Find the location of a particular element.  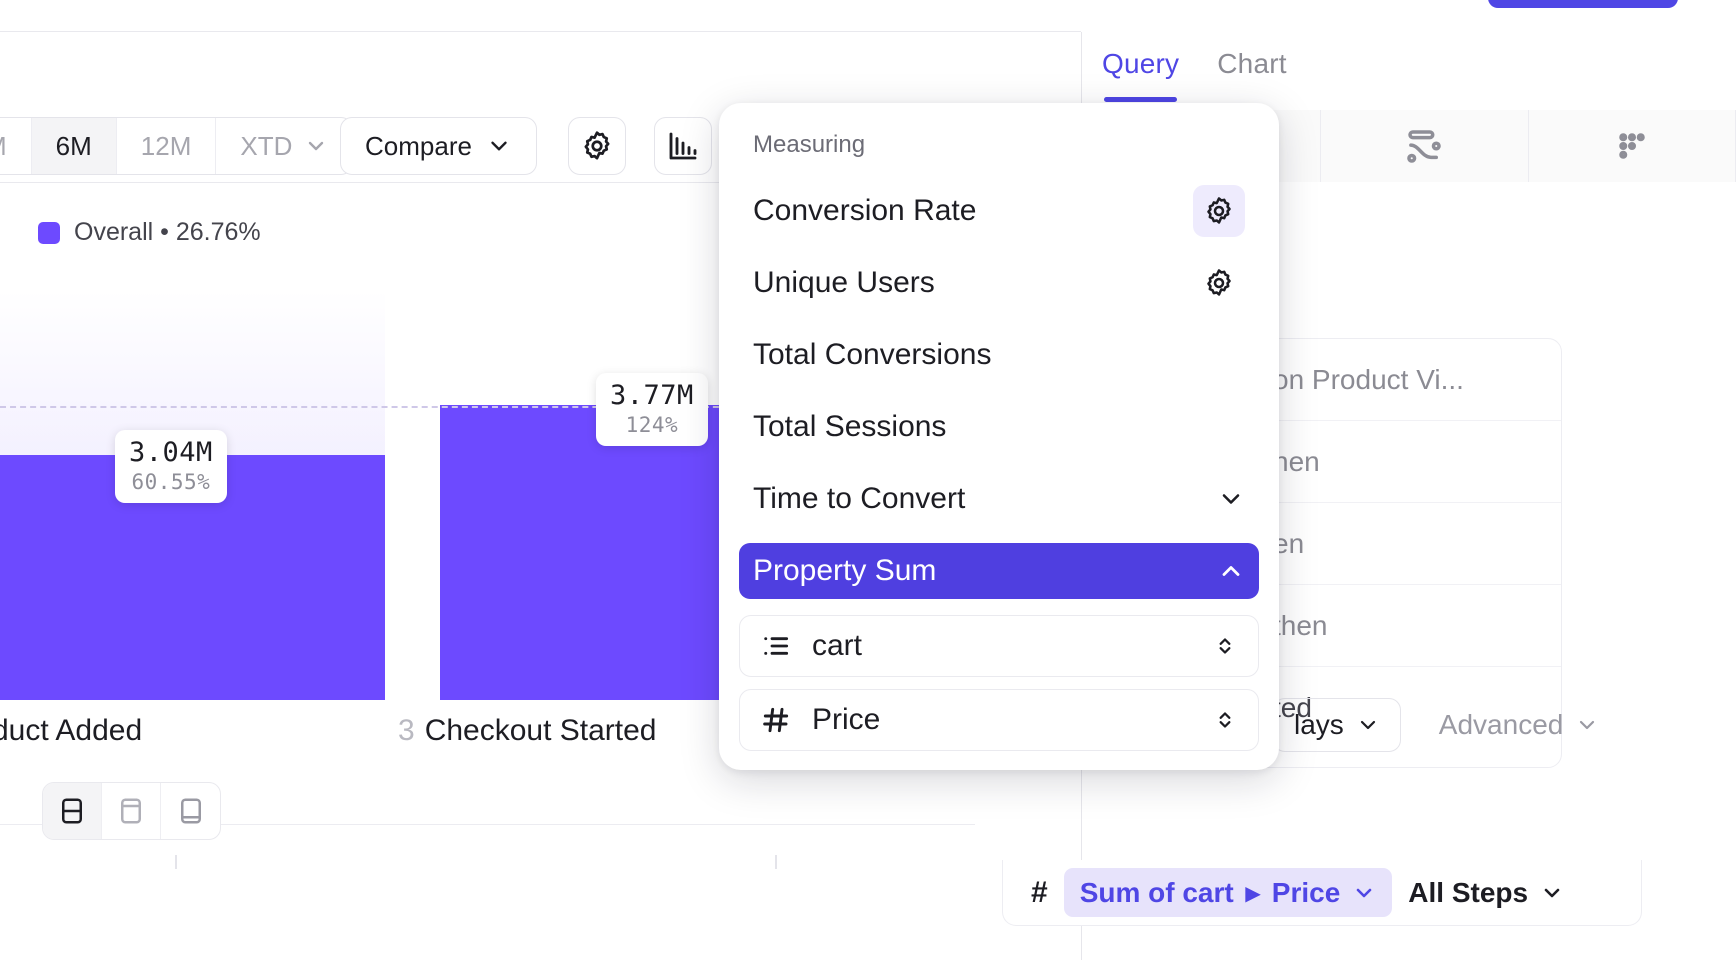

bar-tooltip-2: 3.77M 124% is located at coordinates (652, 409).